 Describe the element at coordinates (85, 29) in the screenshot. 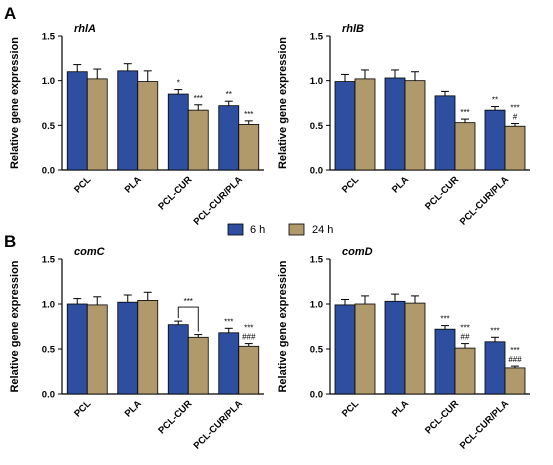

I see `chart-title: rhlA` at that location.